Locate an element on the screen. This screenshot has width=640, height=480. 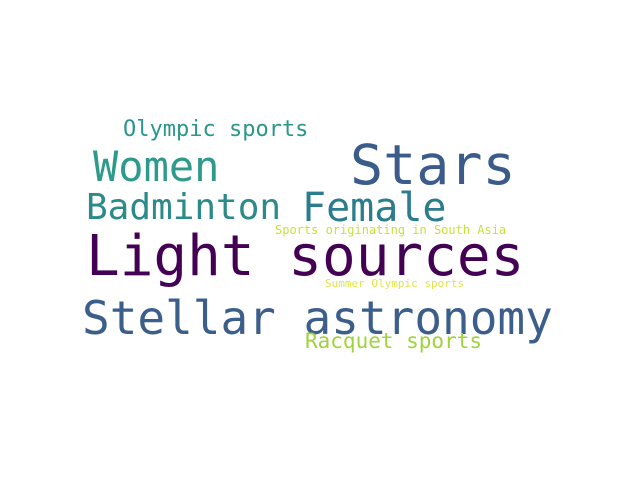
word-summer-olympic-sports: Summer Olympic sports is located at coordinates (395, 283).